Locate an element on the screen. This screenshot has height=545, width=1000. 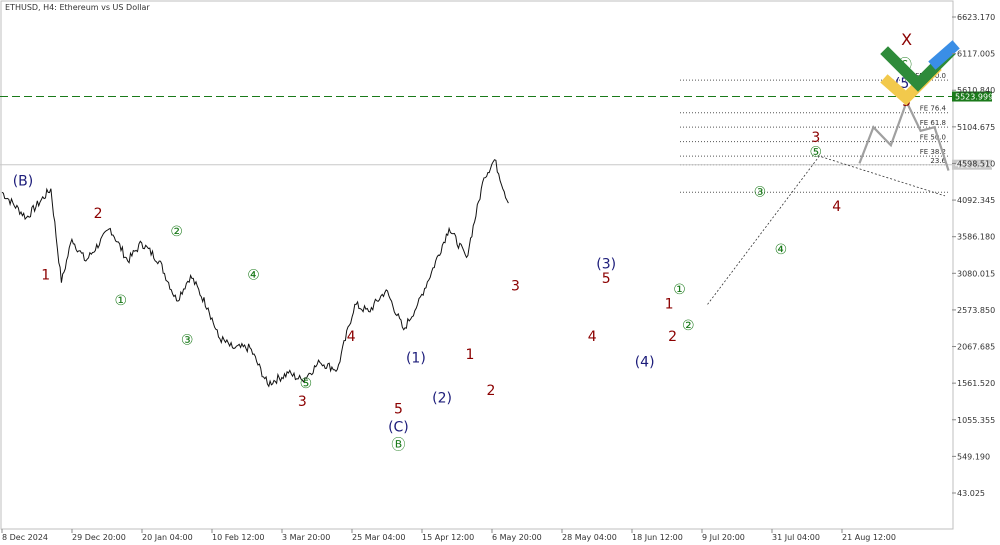
fib-level-label: 23.6 is located at coordinates (938, 161).